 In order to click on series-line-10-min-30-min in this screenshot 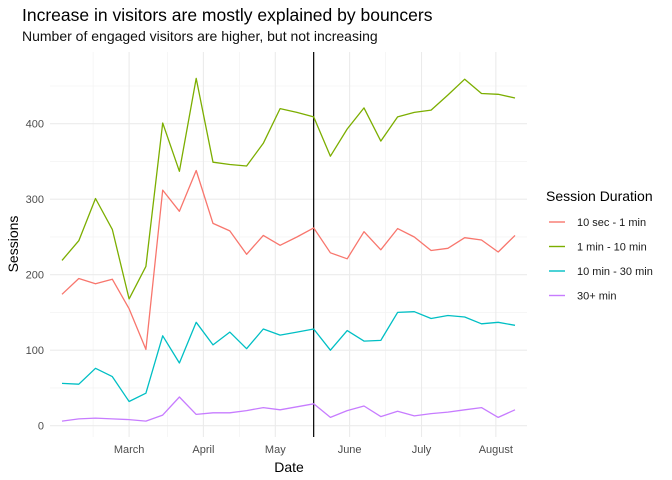, I will do `click(288, 357)`.